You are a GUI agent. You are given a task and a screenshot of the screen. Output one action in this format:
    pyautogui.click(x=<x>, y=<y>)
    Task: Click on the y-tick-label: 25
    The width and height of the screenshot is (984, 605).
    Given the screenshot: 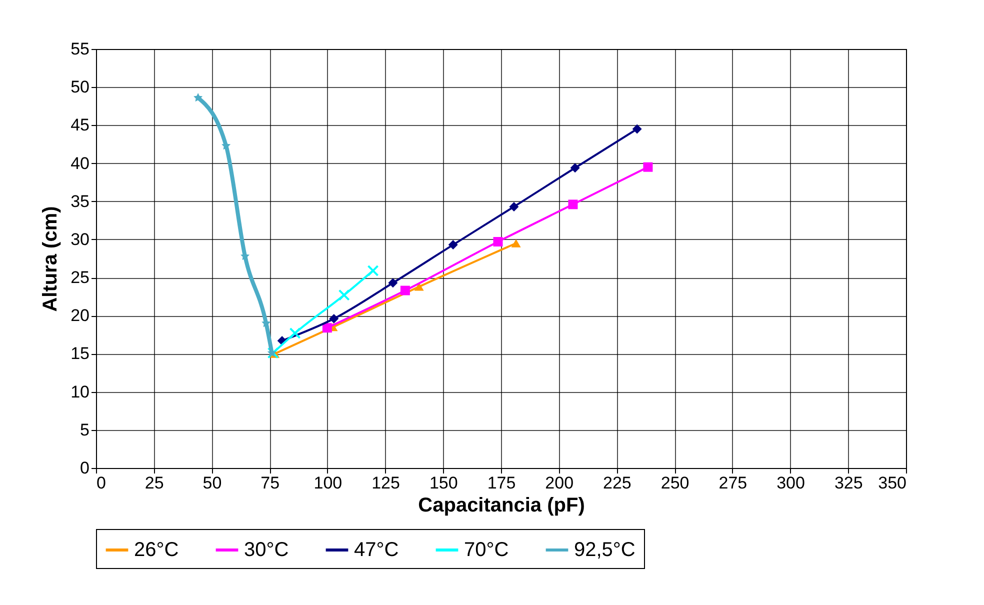 What is the action you would take?
    pyautogui.click(x=80, y=278)
    